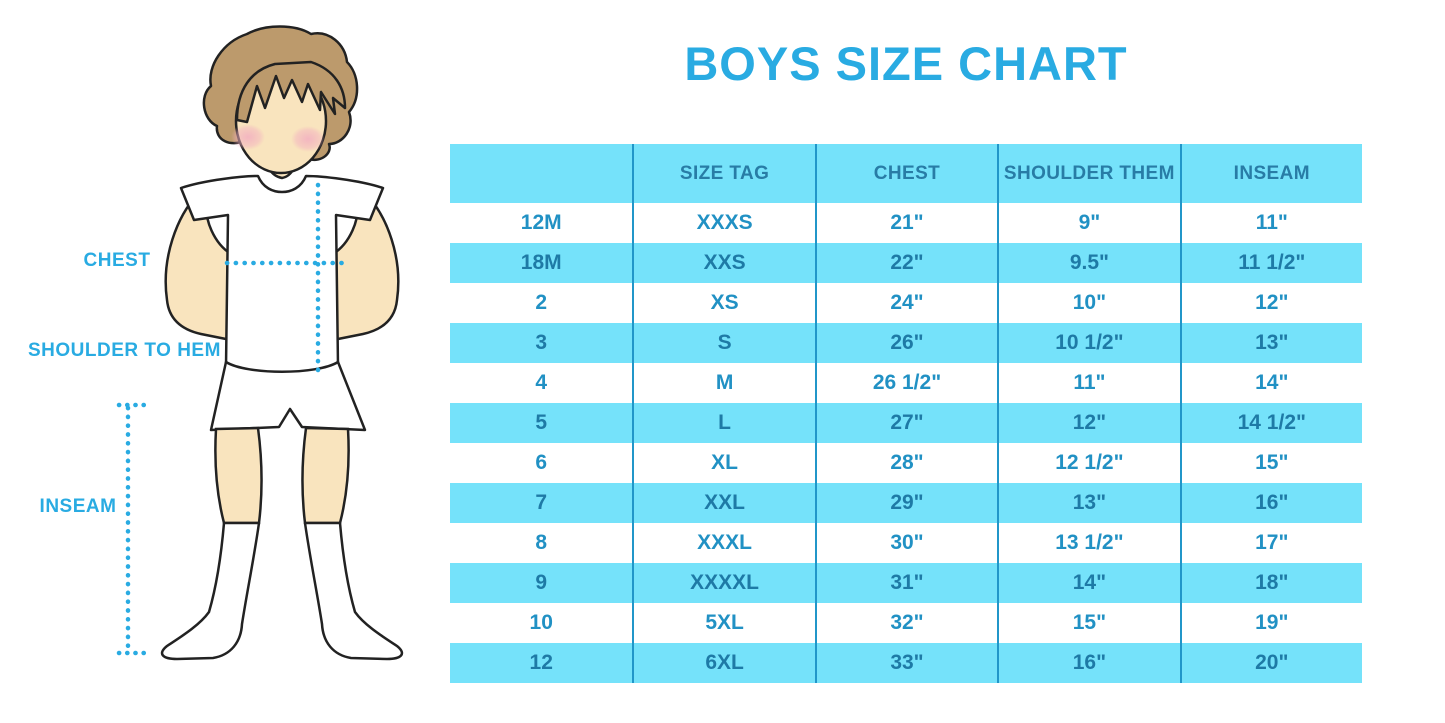  What do you see at coordinates (723, 663) in the screenshot?
I see `table-cell: 6XL` at bounding box center [723, 663].